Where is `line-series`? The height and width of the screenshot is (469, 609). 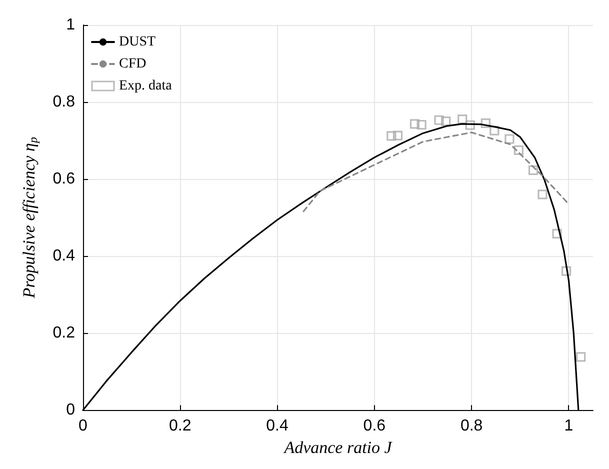 line-series is located at coordinates (436, 172).